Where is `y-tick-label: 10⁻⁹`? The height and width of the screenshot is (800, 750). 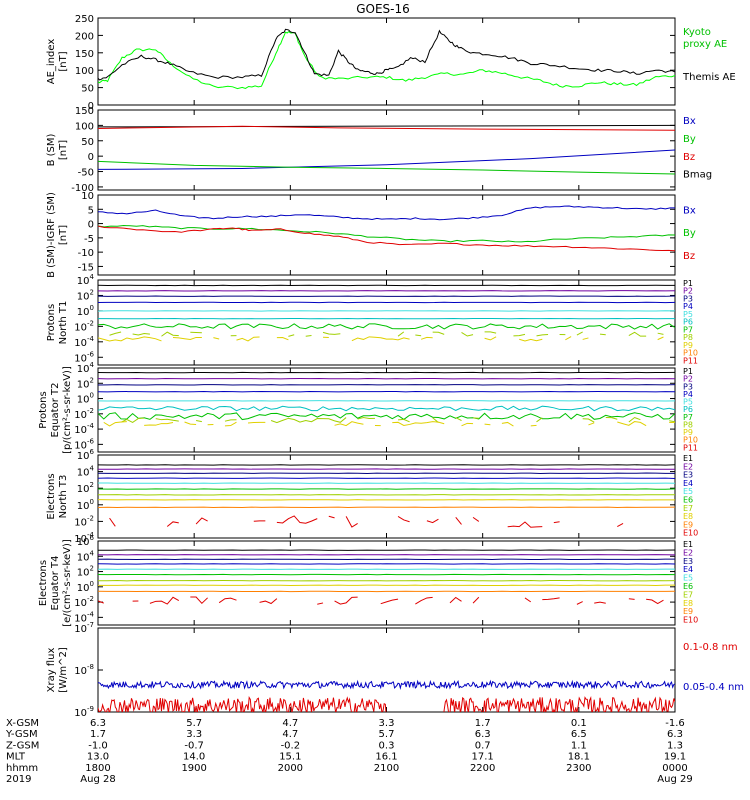 y-tick-label: 10⁻⁹ is located at coordinates (84, 712).